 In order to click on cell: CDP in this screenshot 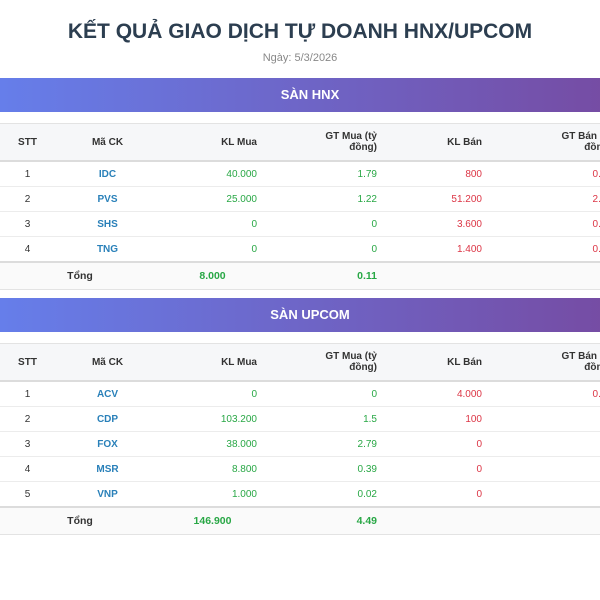, I will do `click(107, 419)`.